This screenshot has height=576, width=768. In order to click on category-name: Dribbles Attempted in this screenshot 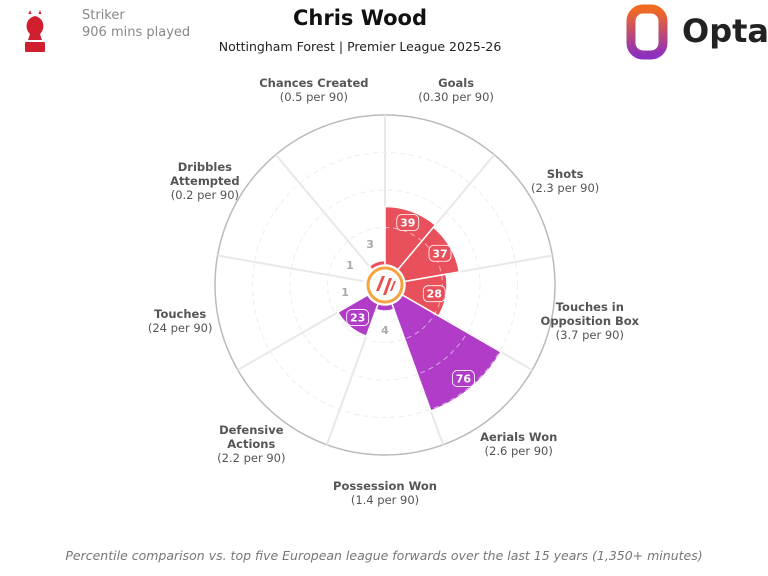, I will do `click(205, 174)`.